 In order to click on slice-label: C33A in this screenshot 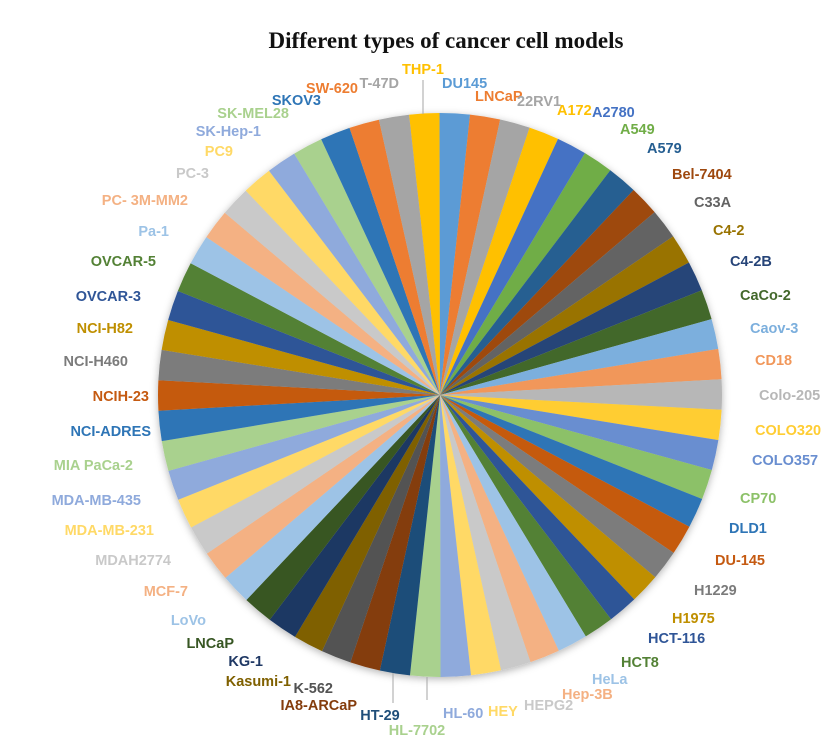, I will do `click(713, 203)`.